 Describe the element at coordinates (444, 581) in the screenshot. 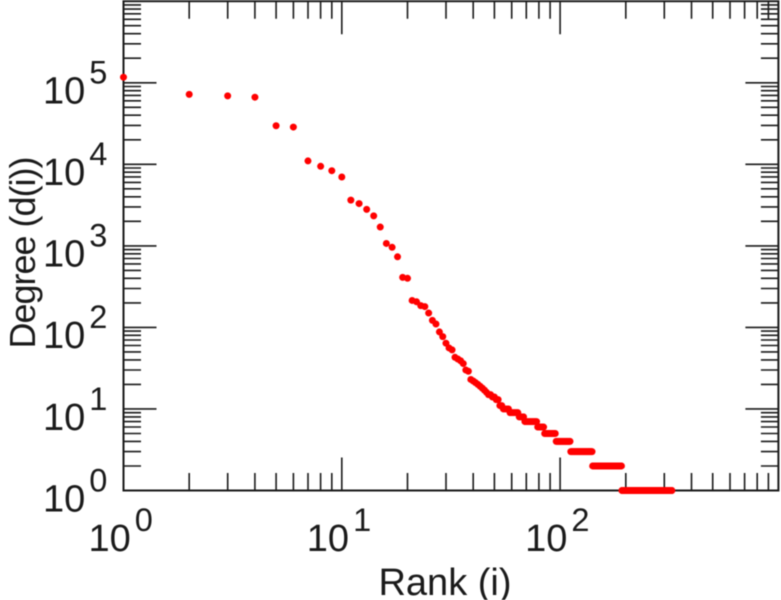

I see `svg-text: Rank (i)` at that location.